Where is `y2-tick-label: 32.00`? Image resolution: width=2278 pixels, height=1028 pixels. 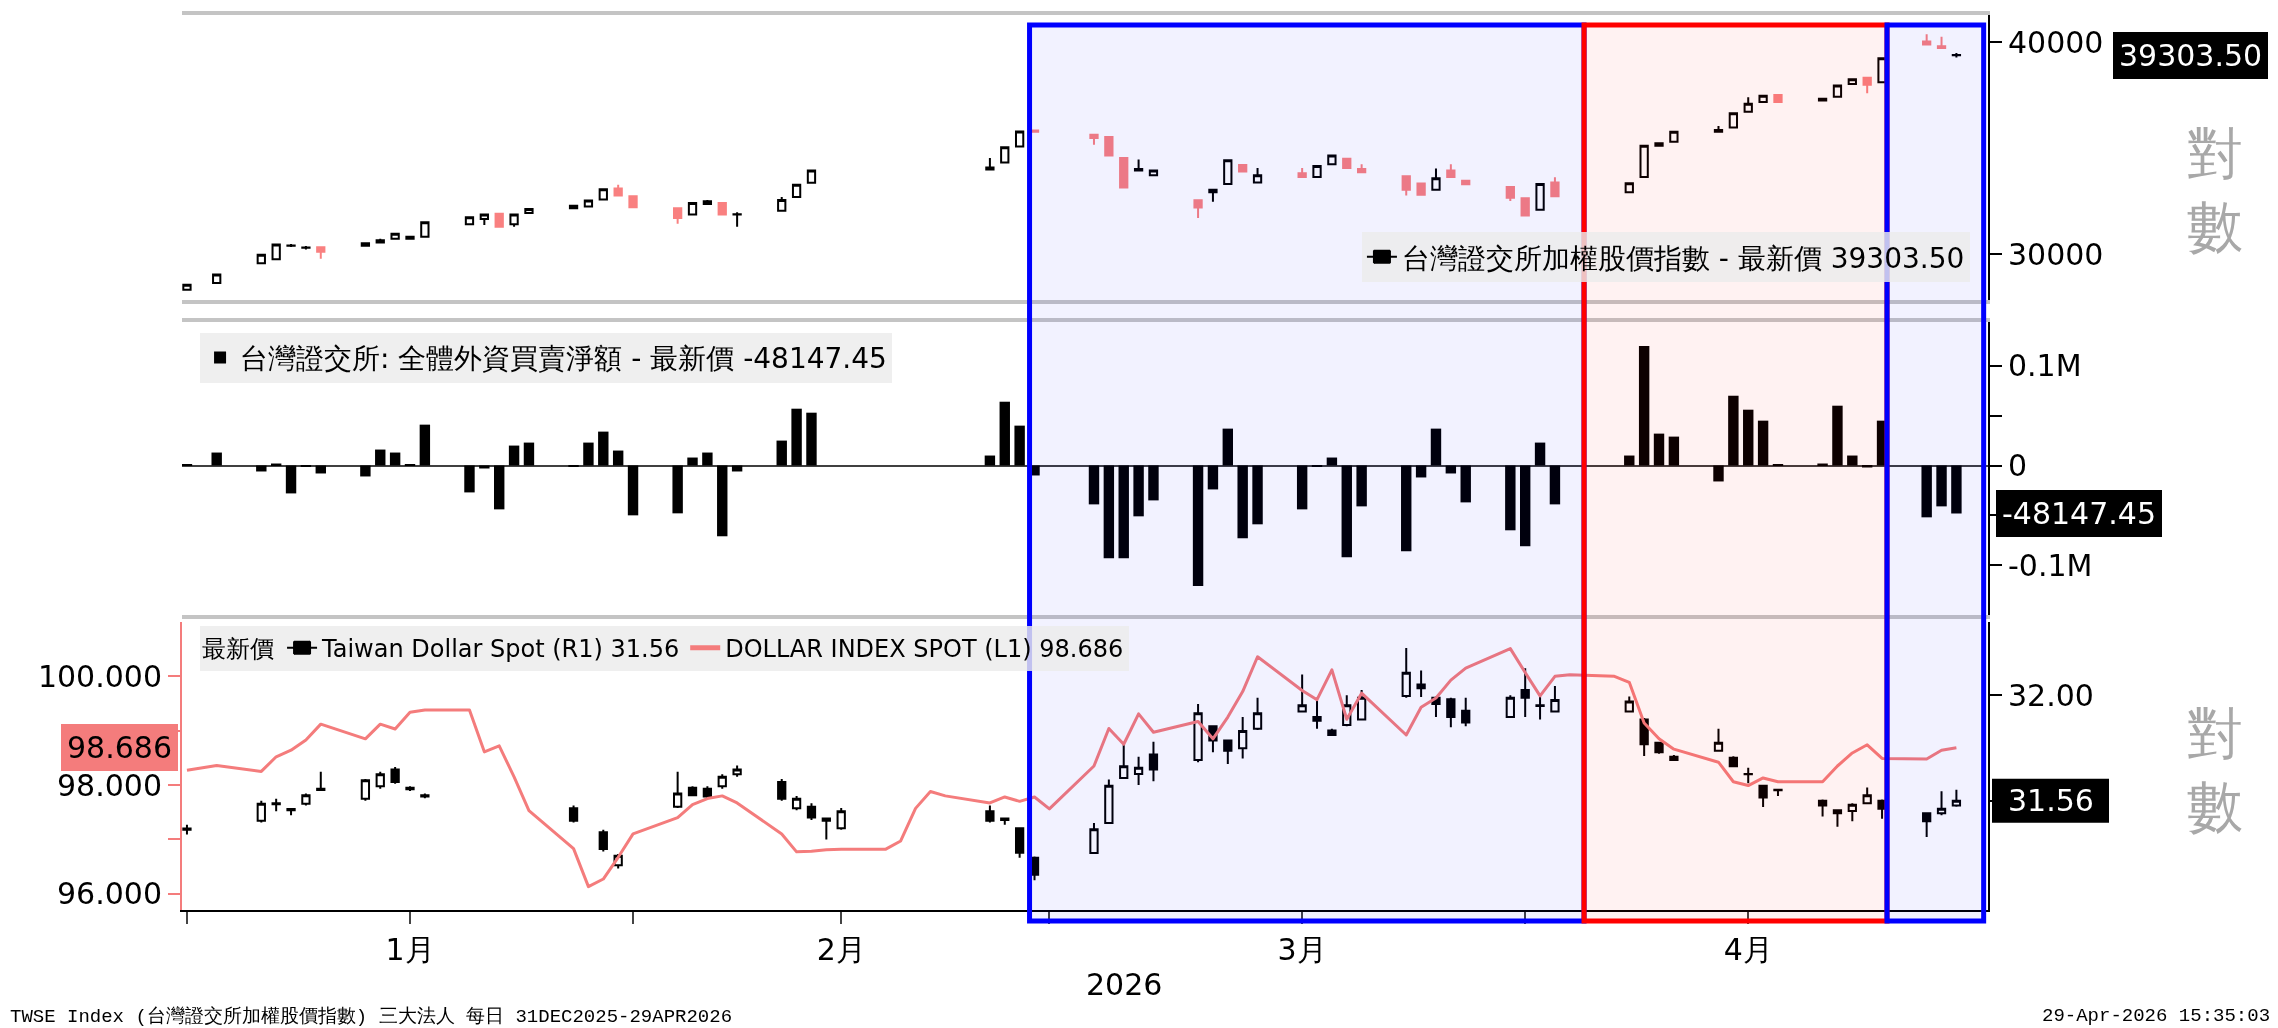
y2-tick-label: 32.00 is located at coordinates (2051, 695).